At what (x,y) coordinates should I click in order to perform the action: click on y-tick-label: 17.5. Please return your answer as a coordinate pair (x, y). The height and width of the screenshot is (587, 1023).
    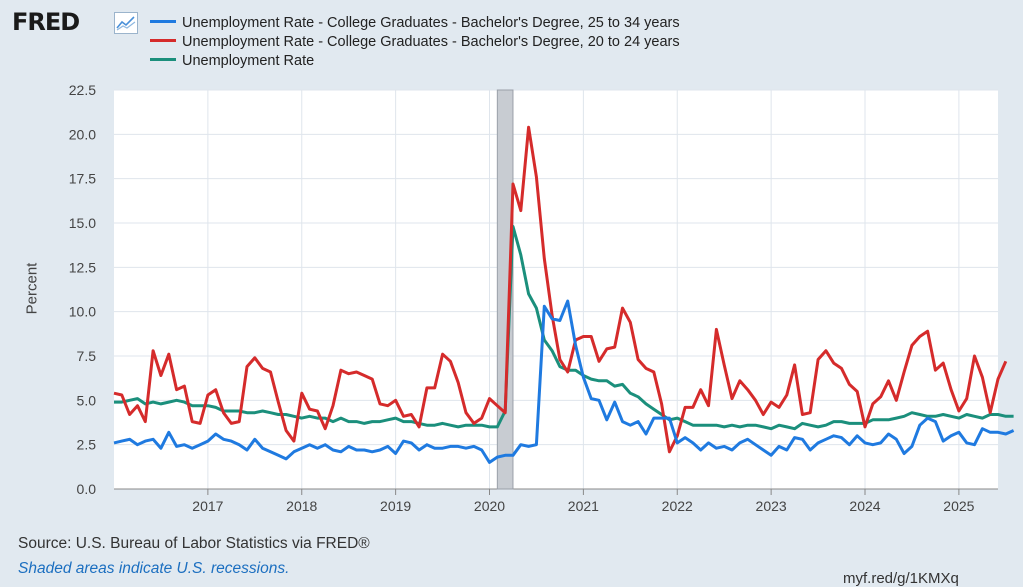
    Looking at the image, I should click on (82, 179).